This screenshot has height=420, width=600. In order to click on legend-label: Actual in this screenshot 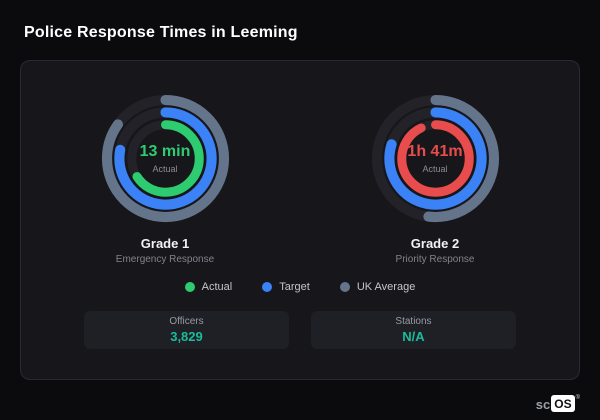, I will do `click(217, 287)`.